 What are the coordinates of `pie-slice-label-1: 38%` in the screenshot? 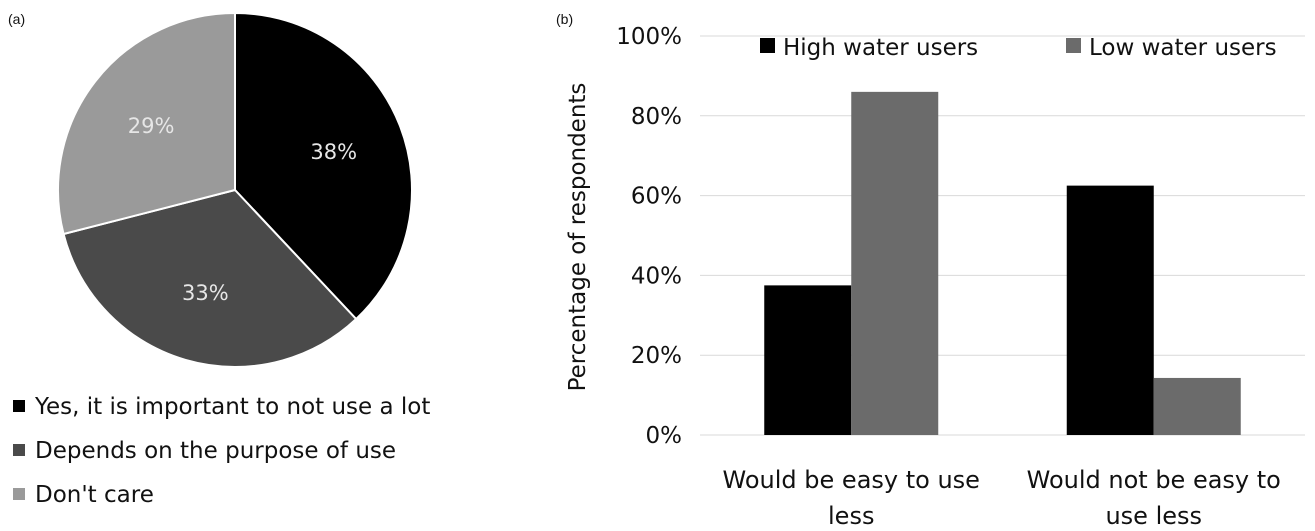 It's located at (333, 152).